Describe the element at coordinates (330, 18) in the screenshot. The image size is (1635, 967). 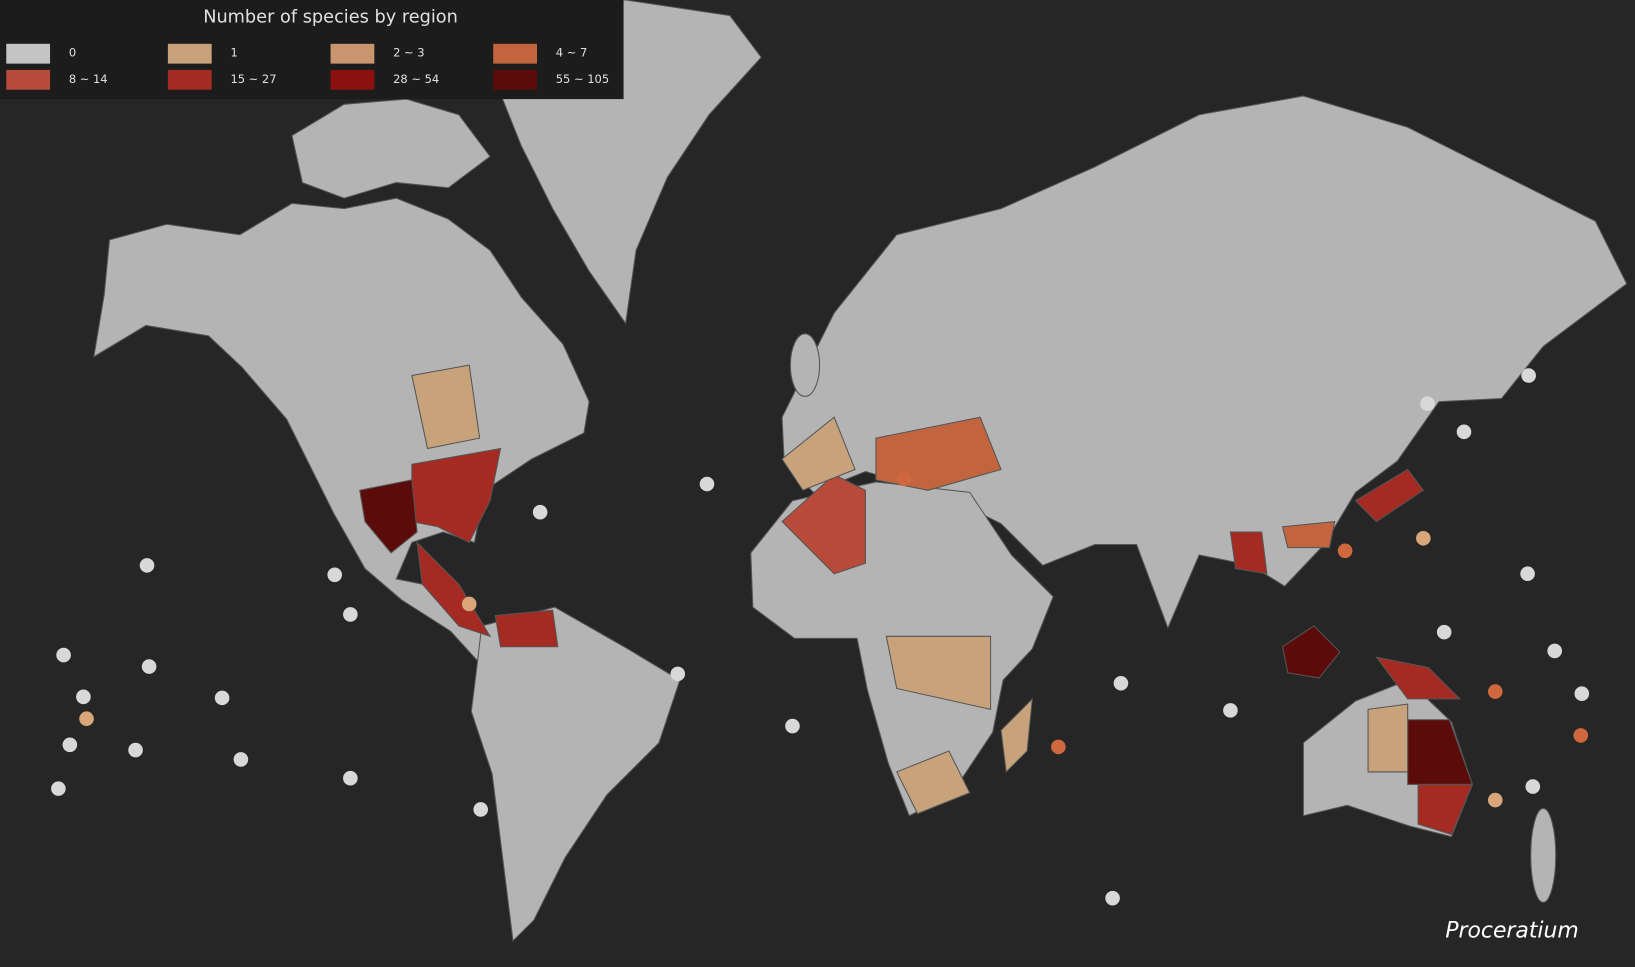
I see `legend-title: Number of species by region` at that location.